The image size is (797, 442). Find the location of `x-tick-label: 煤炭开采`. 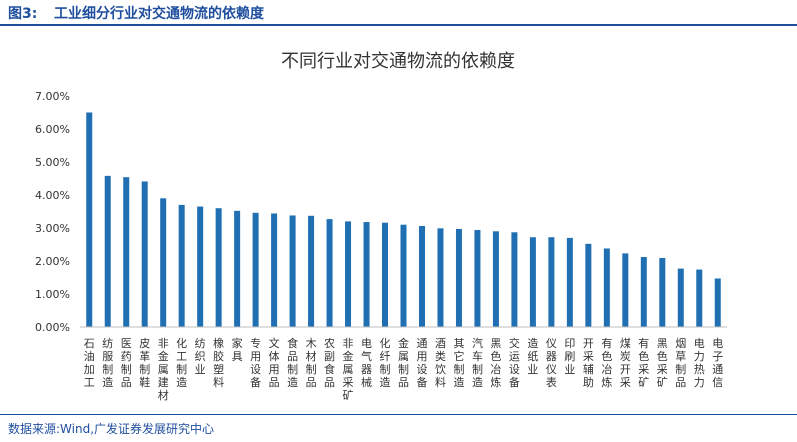

x-tick-label: 煤炭开采 is located at coordinates (625, 363).